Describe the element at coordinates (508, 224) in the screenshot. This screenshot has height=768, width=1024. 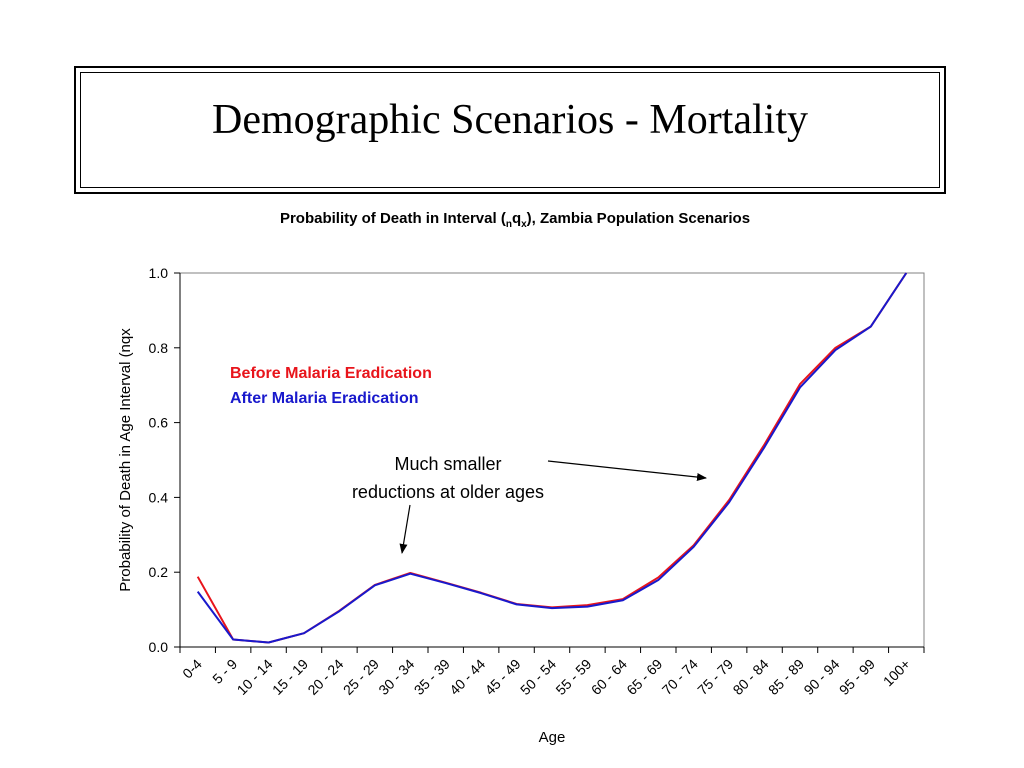
I see `chart-title-sub-n: n` at that location.